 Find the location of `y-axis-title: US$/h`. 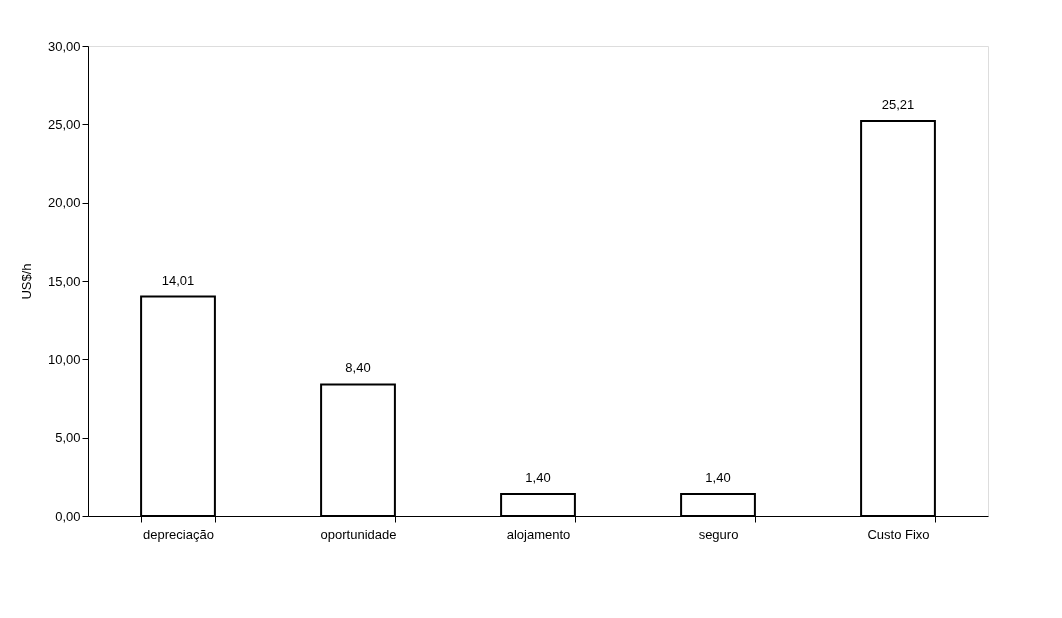

y-axis-title: US$/h is located at coordinates (26, 281).